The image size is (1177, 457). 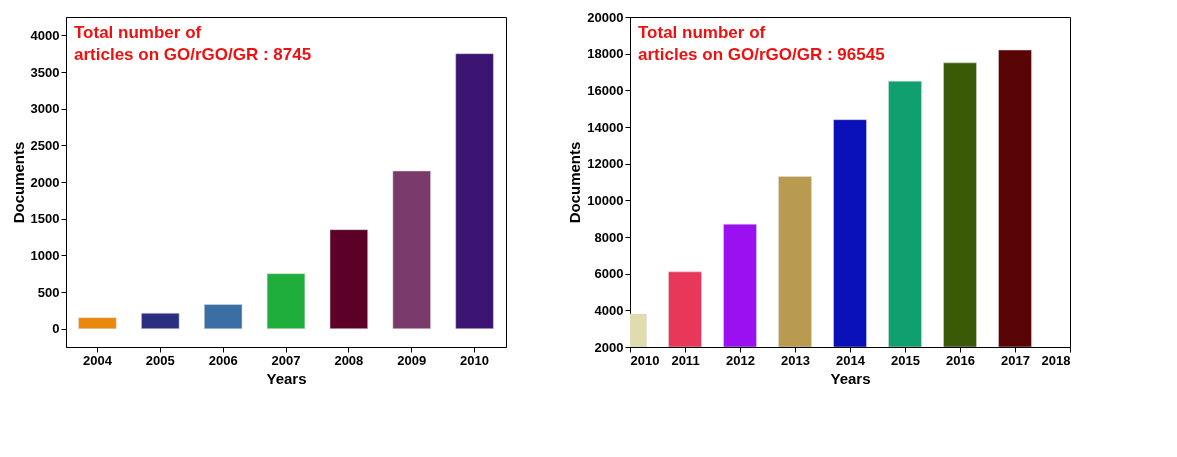 What do you see at coordinates (795, 360) in the screenshot?
I see `x-tick-label: 2013` at bounding box center [795, 360].